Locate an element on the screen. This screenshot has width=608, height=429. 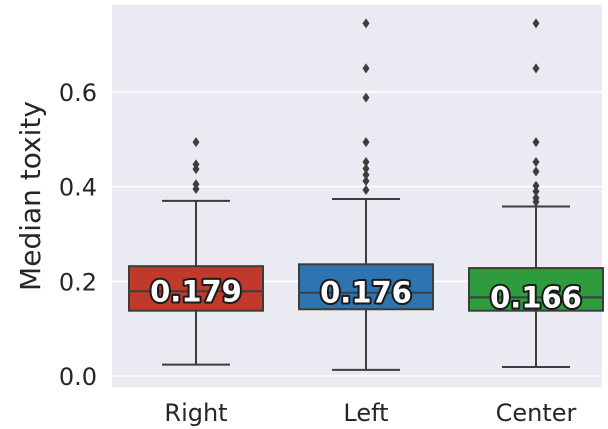
y-tick-label: 0.2 is located at coordinates (78, 282).